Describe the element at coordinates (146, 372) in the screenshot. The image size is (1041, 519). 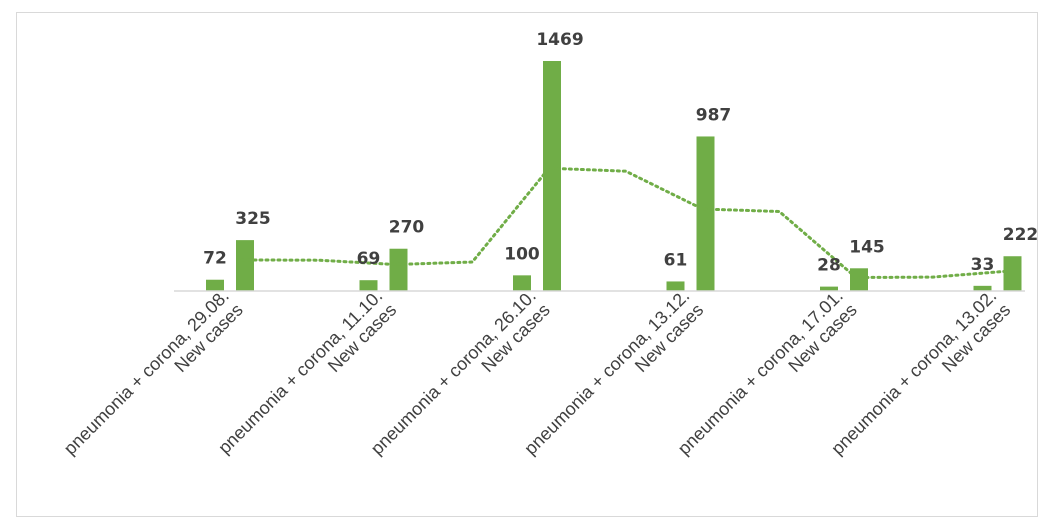
I see `tick-label-series: pneumonia + corona, 29.08.` at that location.